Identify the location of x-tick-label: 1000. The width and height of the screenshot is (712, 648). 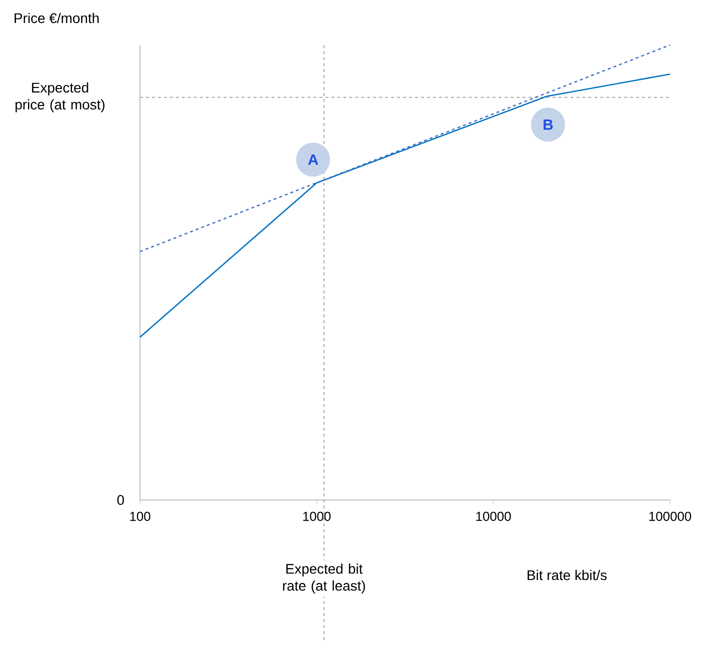
(317, 516).